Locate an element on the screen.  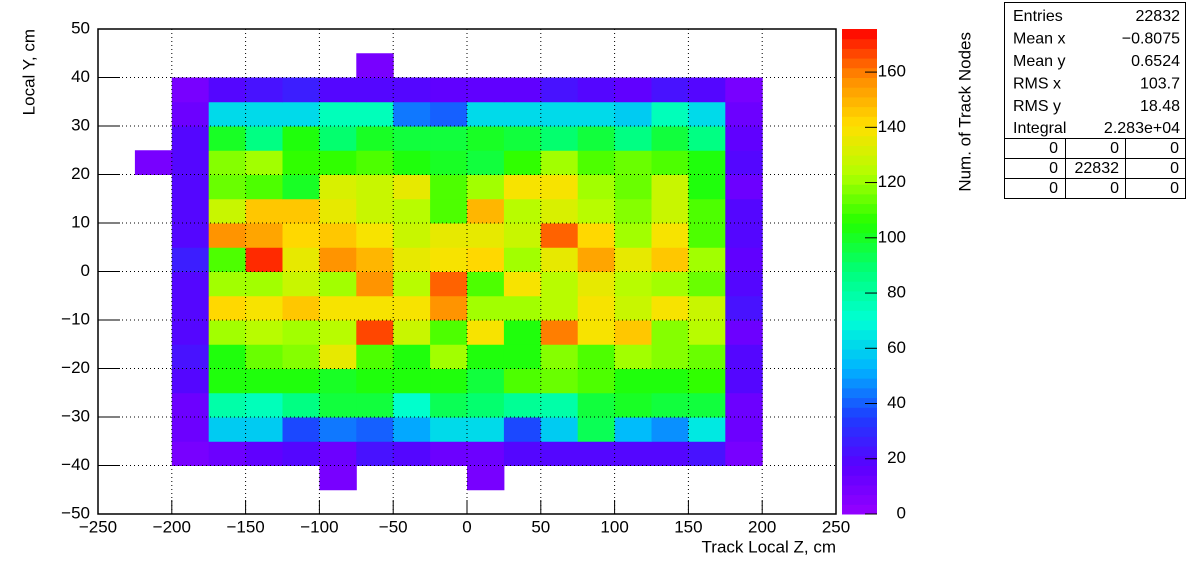
x-tick-label: 200 is located at coordinates (762, 526).